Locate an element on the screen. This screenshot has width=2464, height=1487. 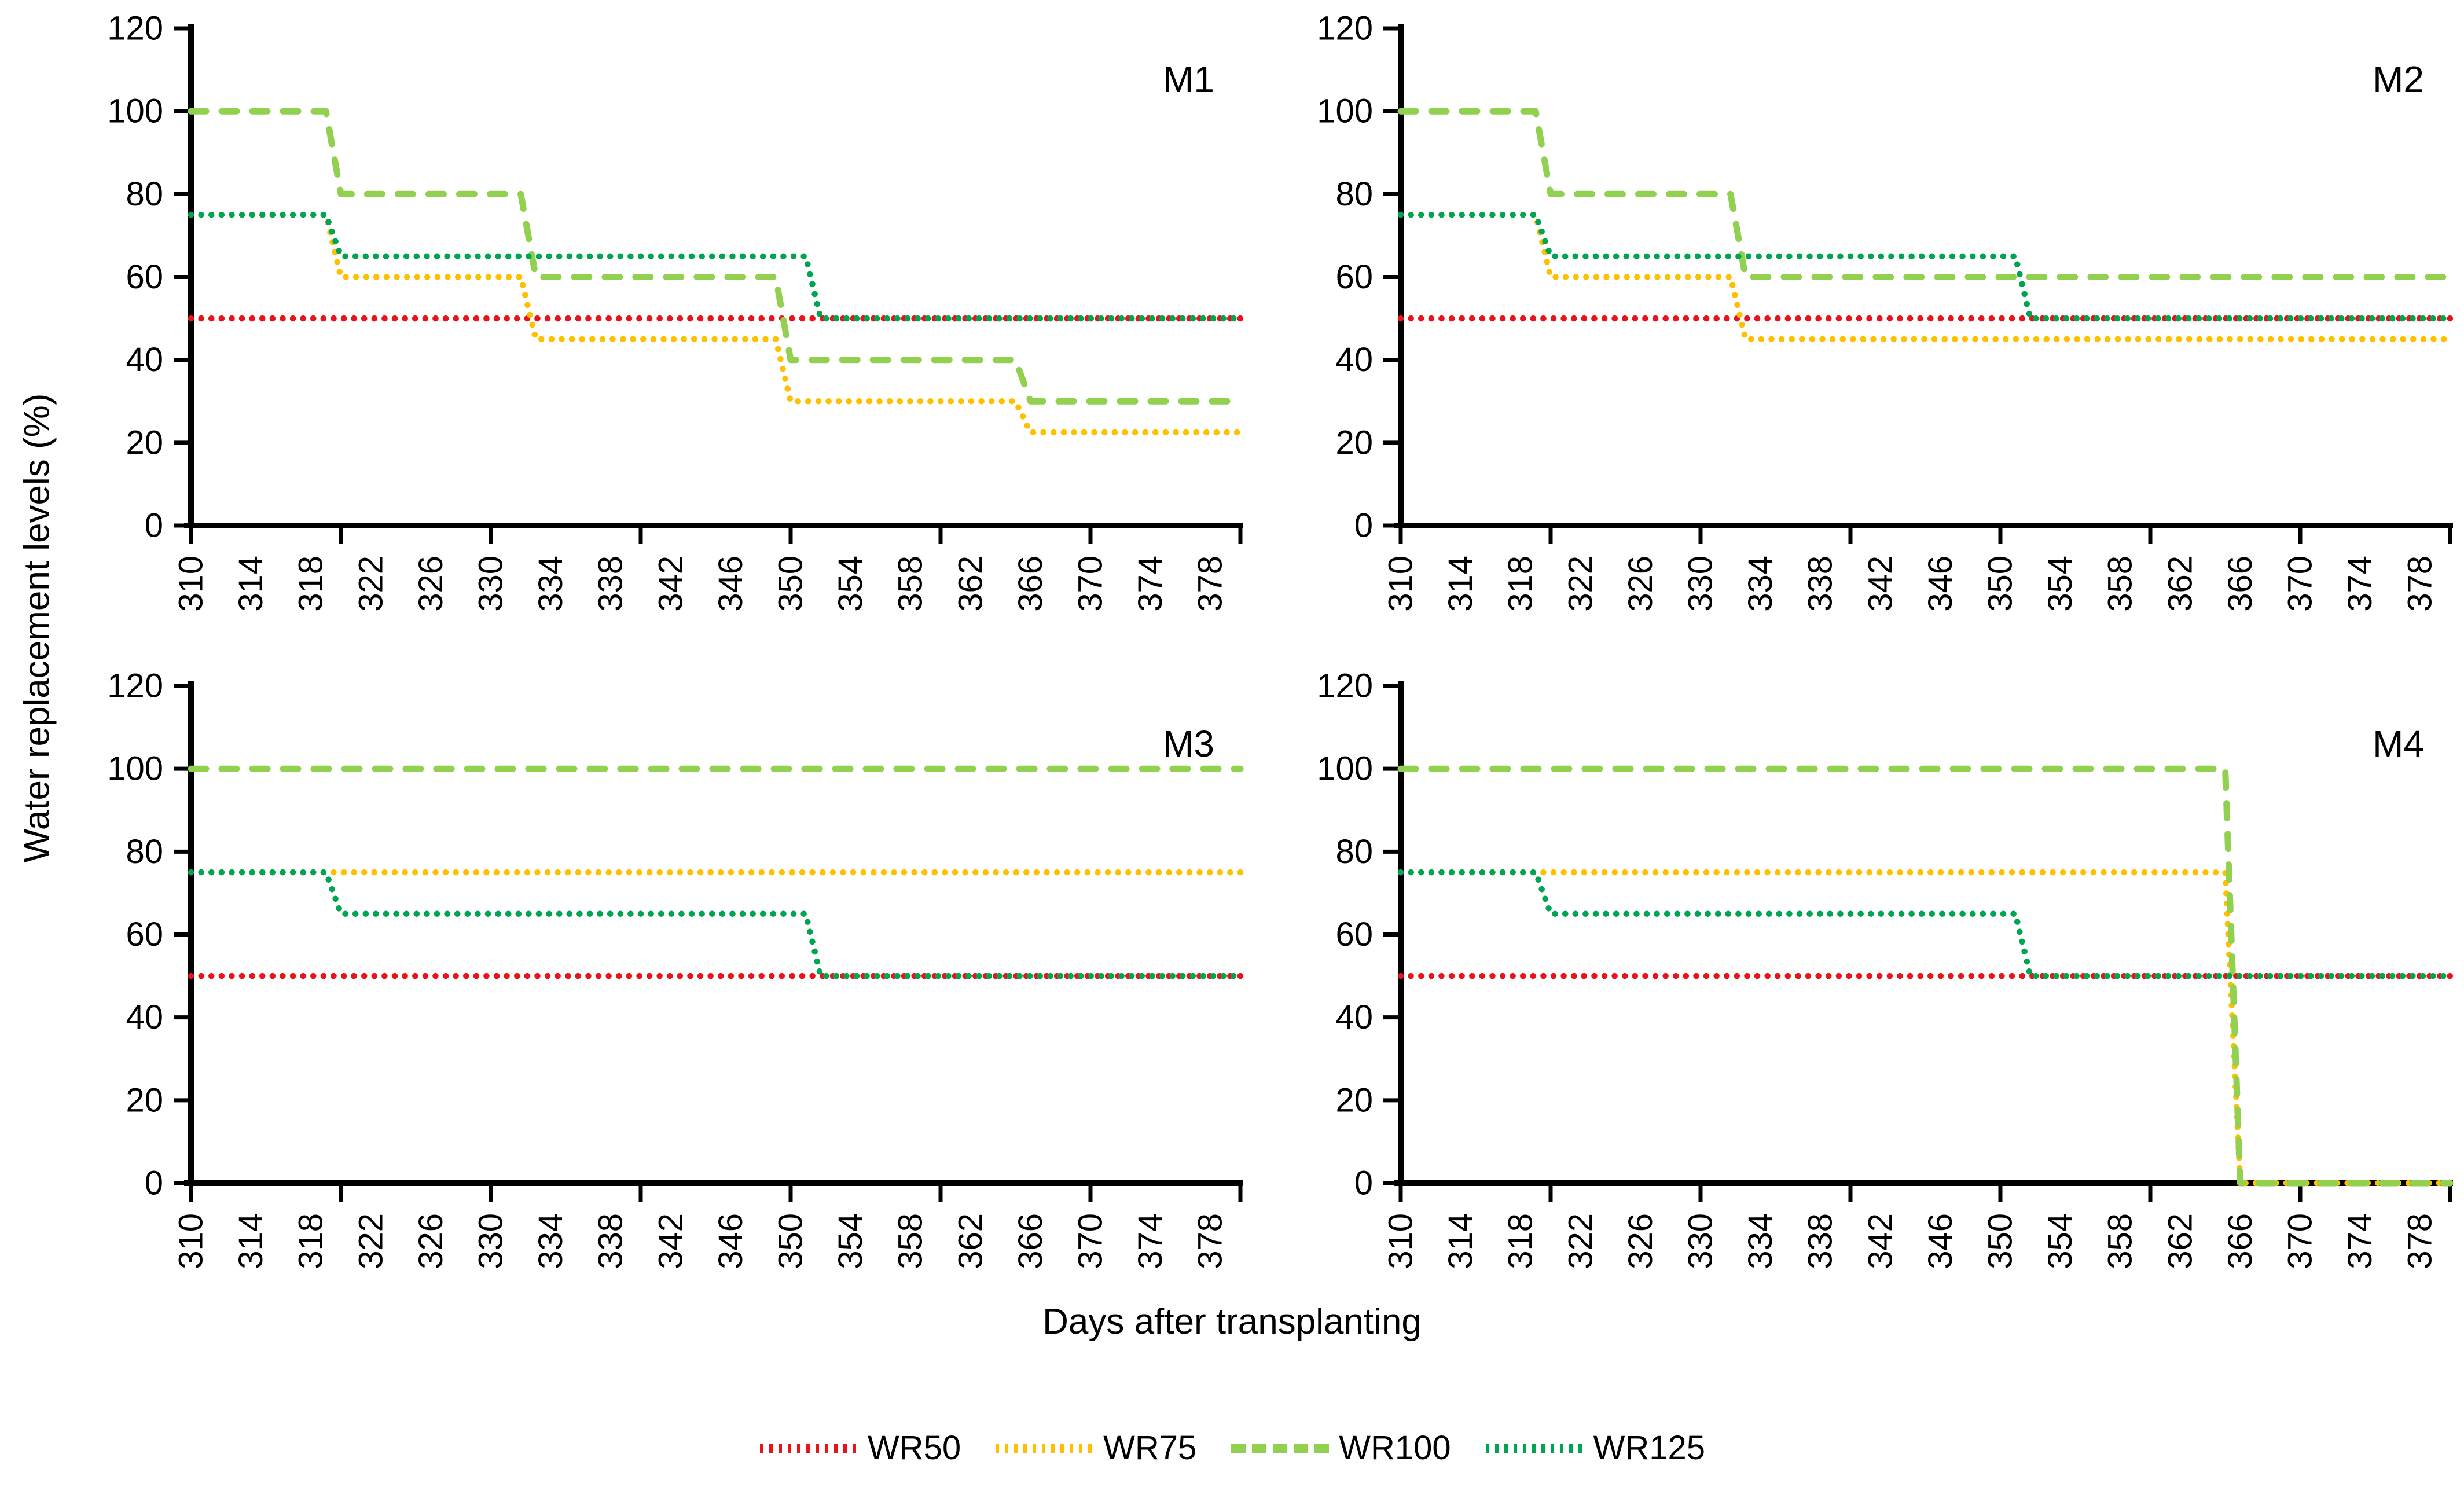
x-tick-label: 314 is located at coordinates (1460, 1241).